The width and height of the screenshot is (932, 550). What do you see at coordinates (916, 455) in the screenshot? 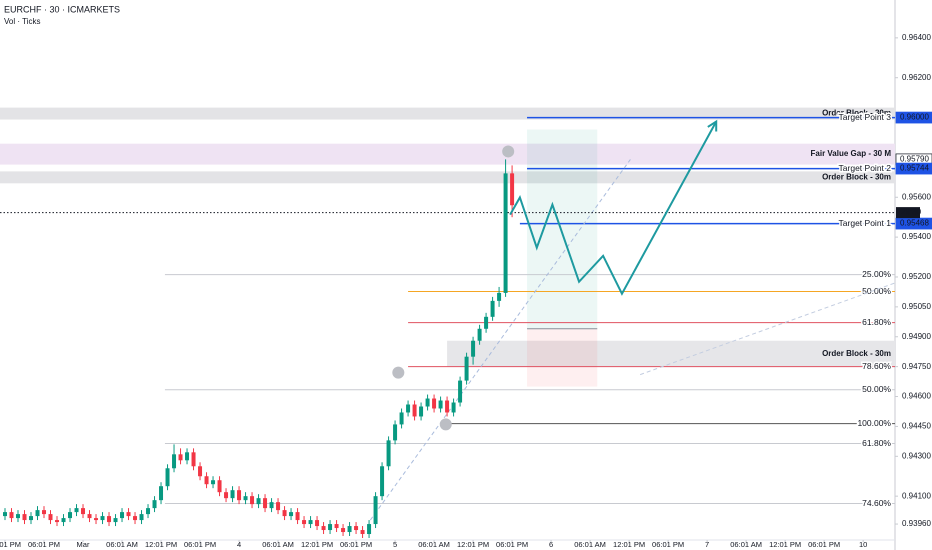
I see `y-tick-label: 0.94300` at bounding box center [916, 455].